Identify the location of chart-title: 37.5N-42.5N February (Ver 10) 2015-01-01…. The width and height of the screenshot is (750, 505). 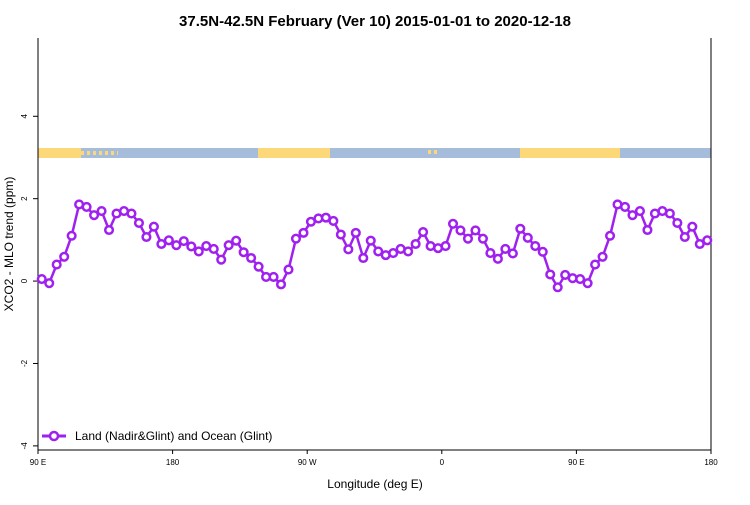
(375, 21).